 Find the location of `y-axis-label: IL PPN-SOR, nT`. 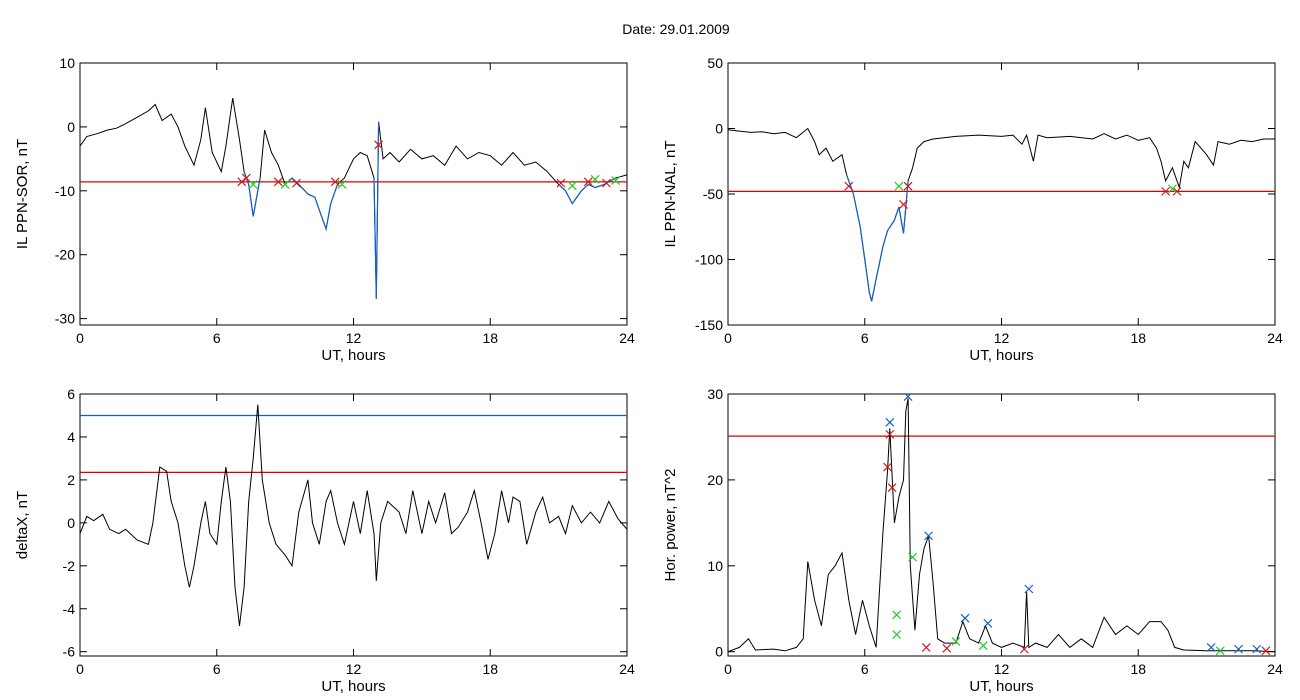

y-axis-label: IL PPN-SOR, nT is located at coordinates (22, 194).